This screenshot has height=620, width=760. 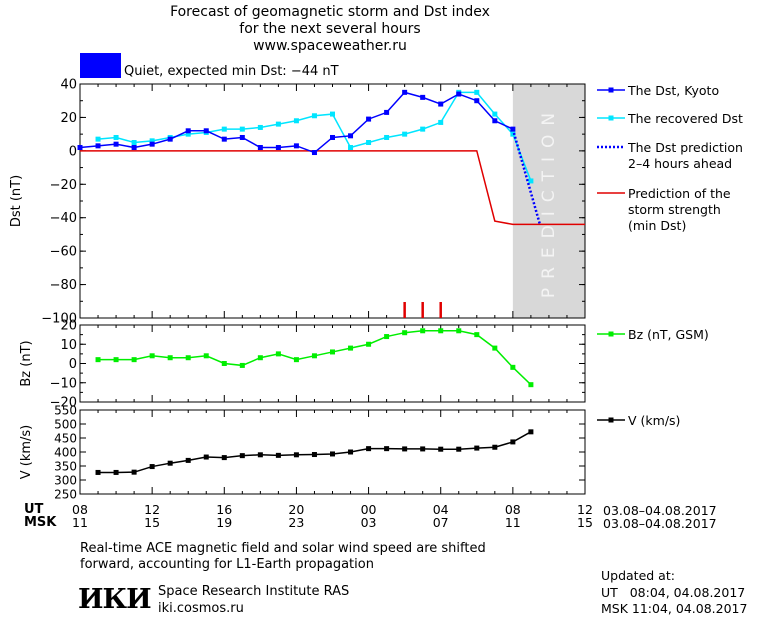 I want to click on storm-strength-line, so click(x=332, y=188).